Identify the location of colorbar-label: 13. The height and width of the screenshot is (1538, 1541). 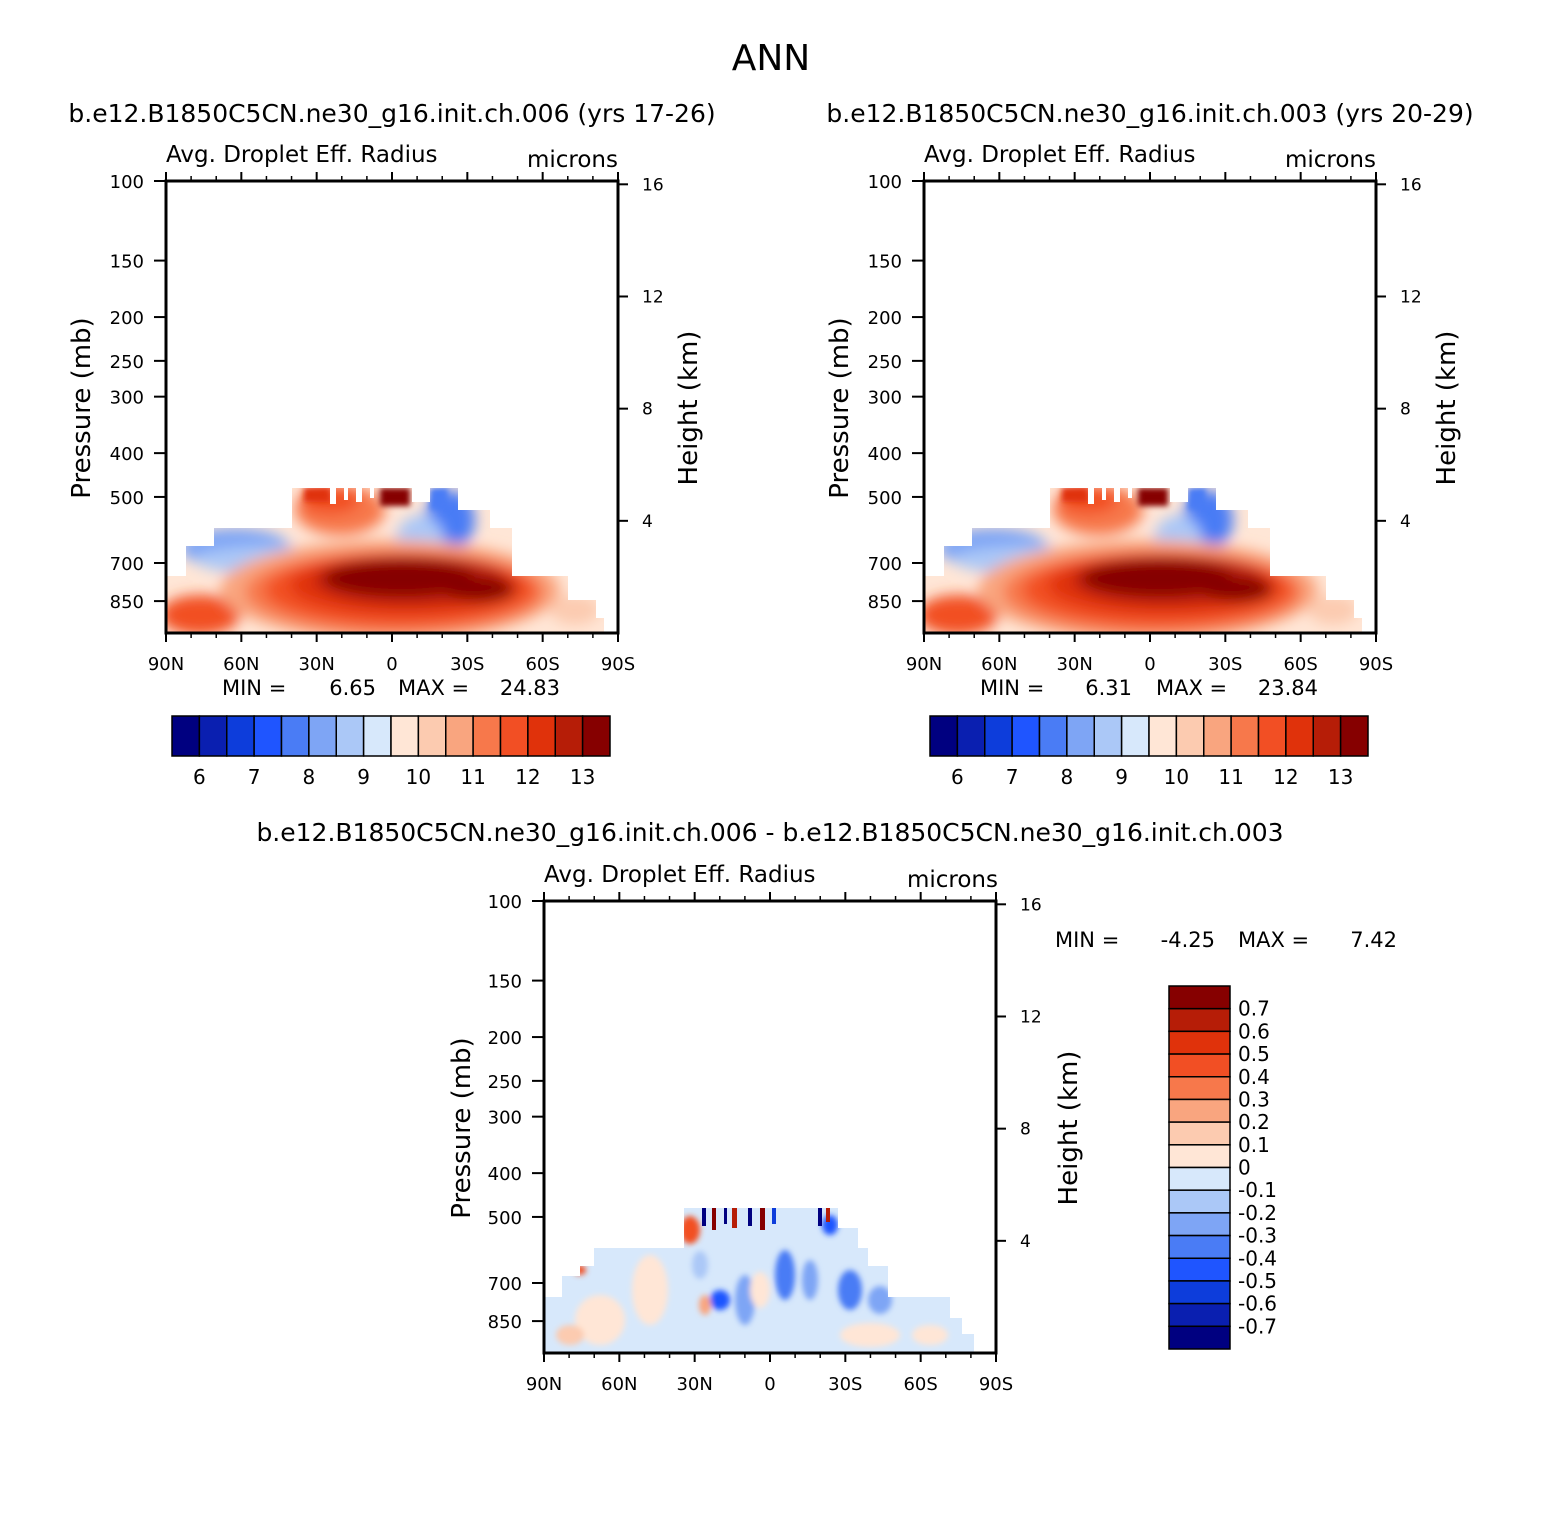
(1340, 777).